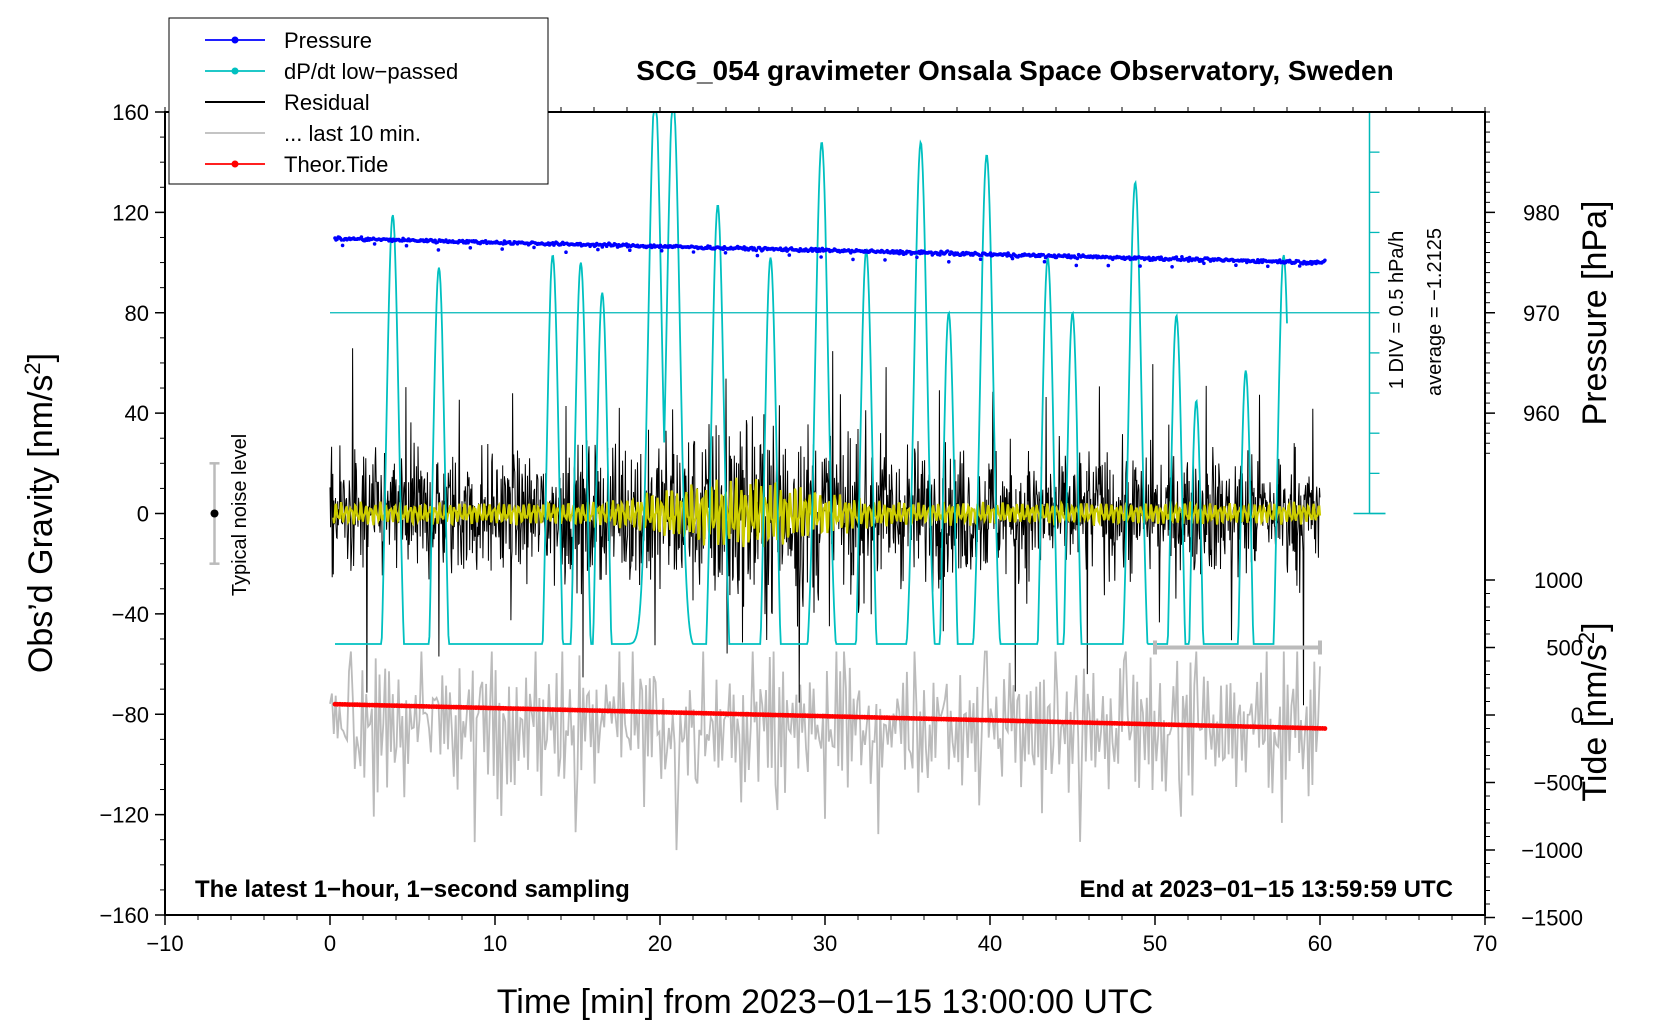 This screenshot has height=1020, width=1660. Describe the element at coordinates (124, 815) in the screenshot. I see `y-tick-label: −120` at that location.